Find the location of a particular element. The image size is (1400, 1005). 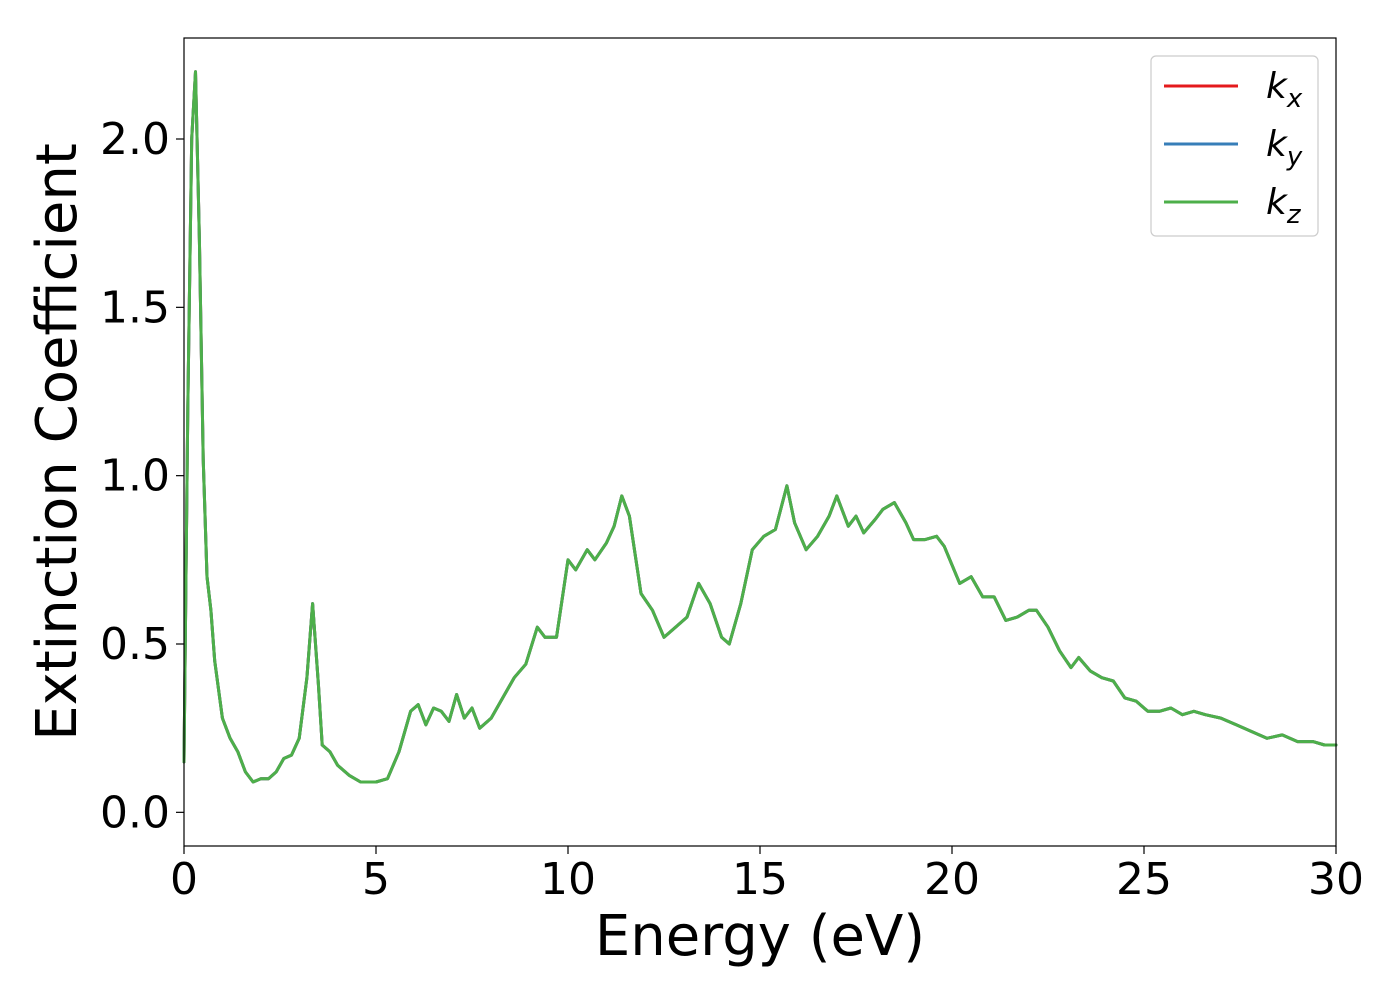

legend-label-subscript: y is located at coordinates (1294, 157).